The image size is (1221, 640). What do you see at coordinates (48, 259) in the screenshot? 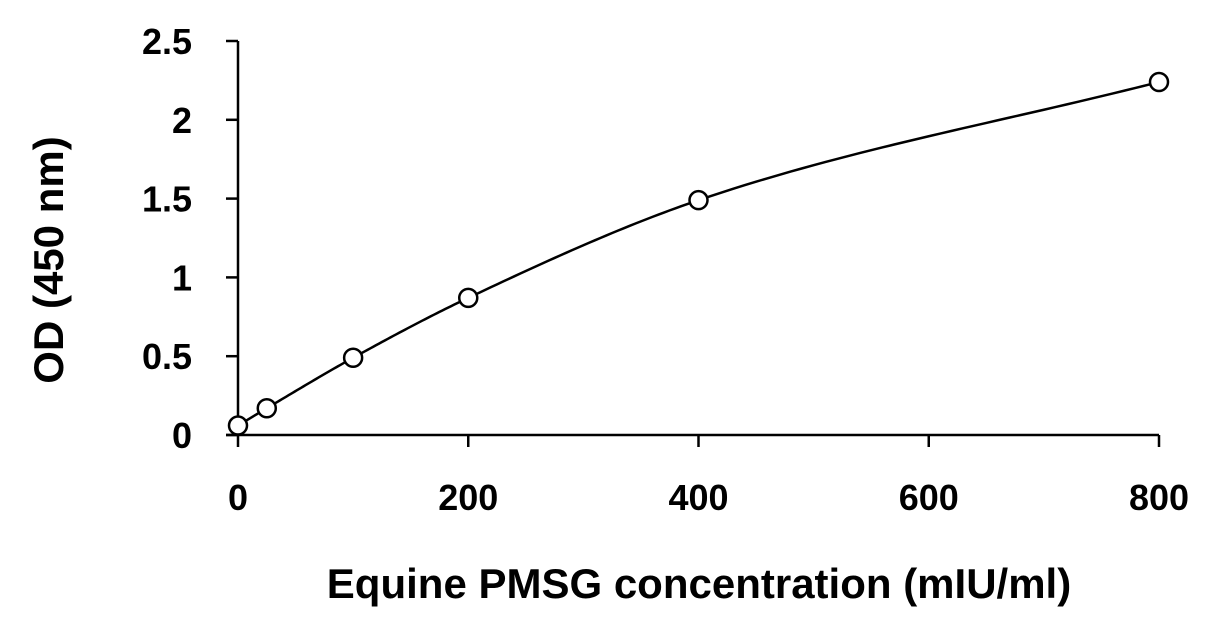
I see `y-axis-title: OD (450 nm)` at bounding box center [48, 259].